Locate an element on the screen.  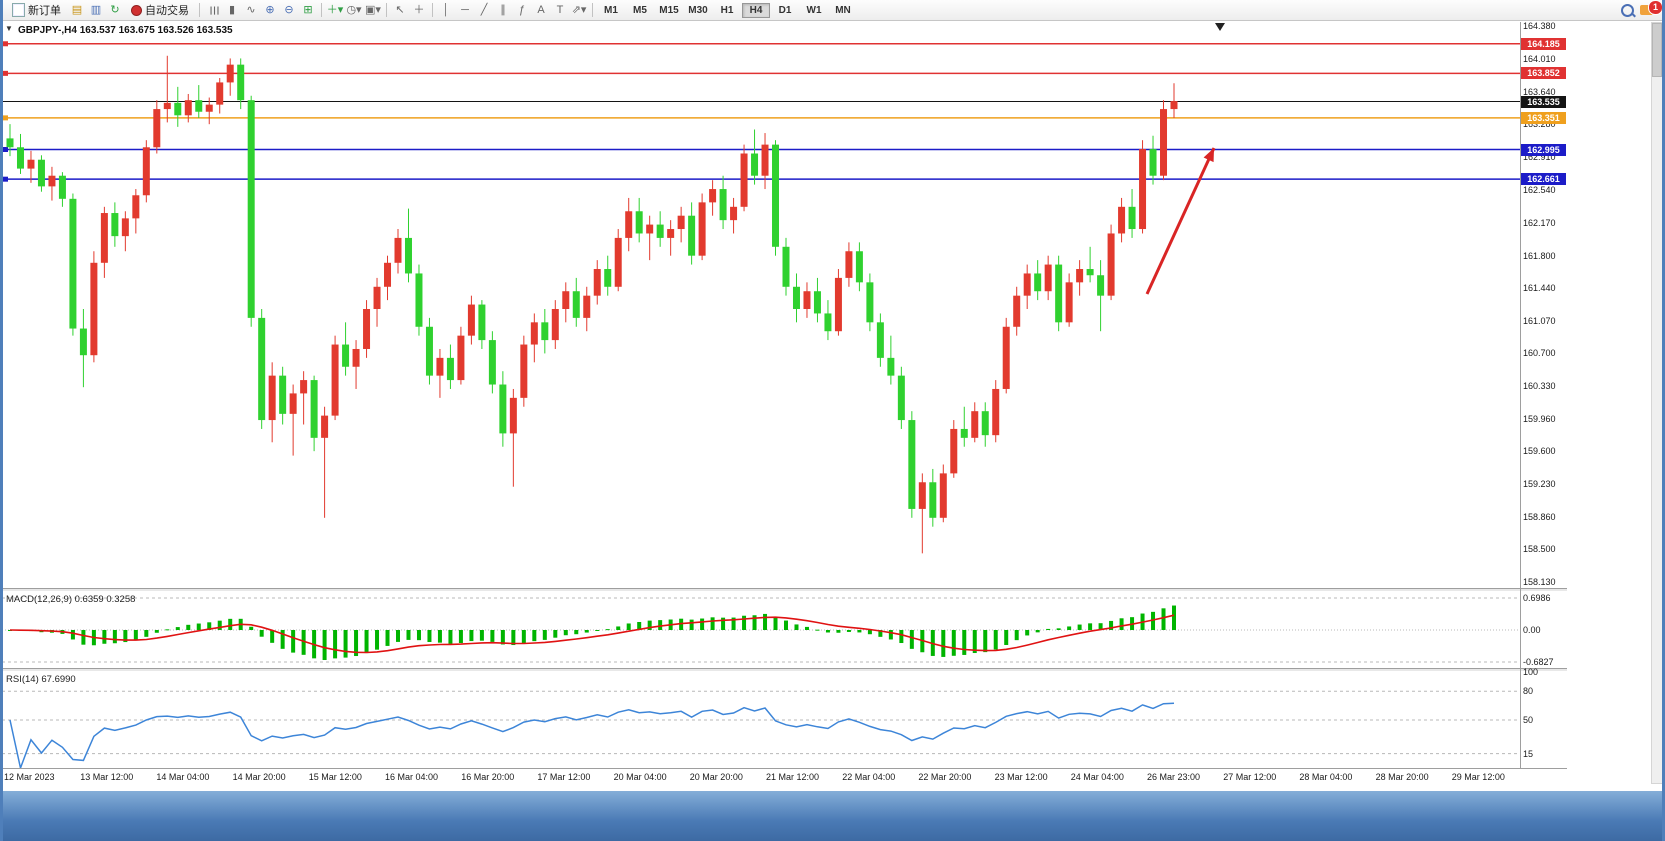
chat-icon is located at coordinates (1646, 10).